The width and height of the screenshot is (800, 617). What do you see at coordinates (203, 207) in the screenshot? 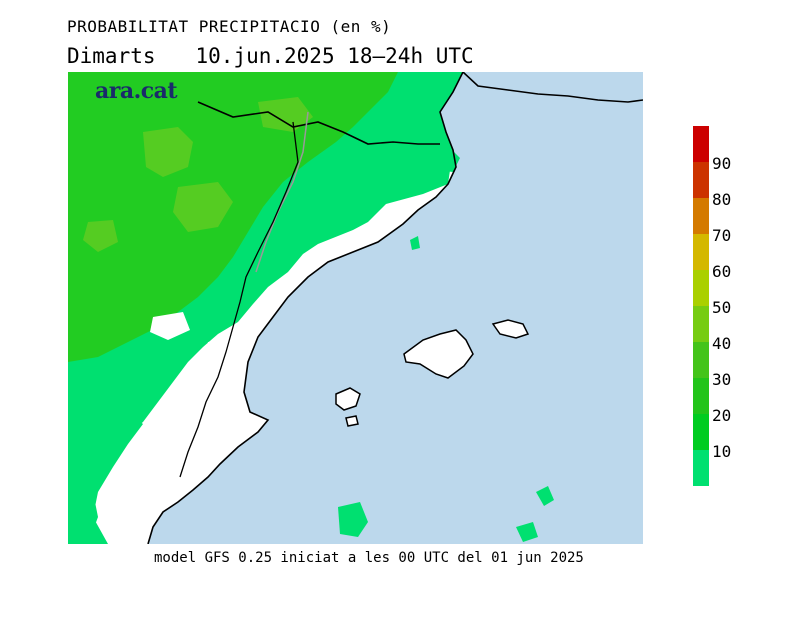
I see `precip-zone-30-b` at bounding box center [203, 207].